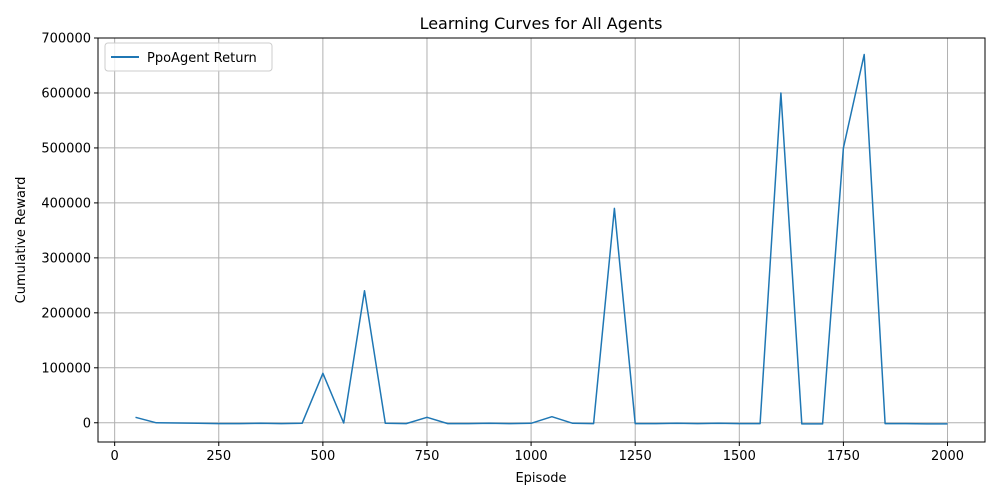  What do you see at coordinates (739, 456) in the screenshot?
I see `x-tick-label: 1500` at bounding box center [739, 456].